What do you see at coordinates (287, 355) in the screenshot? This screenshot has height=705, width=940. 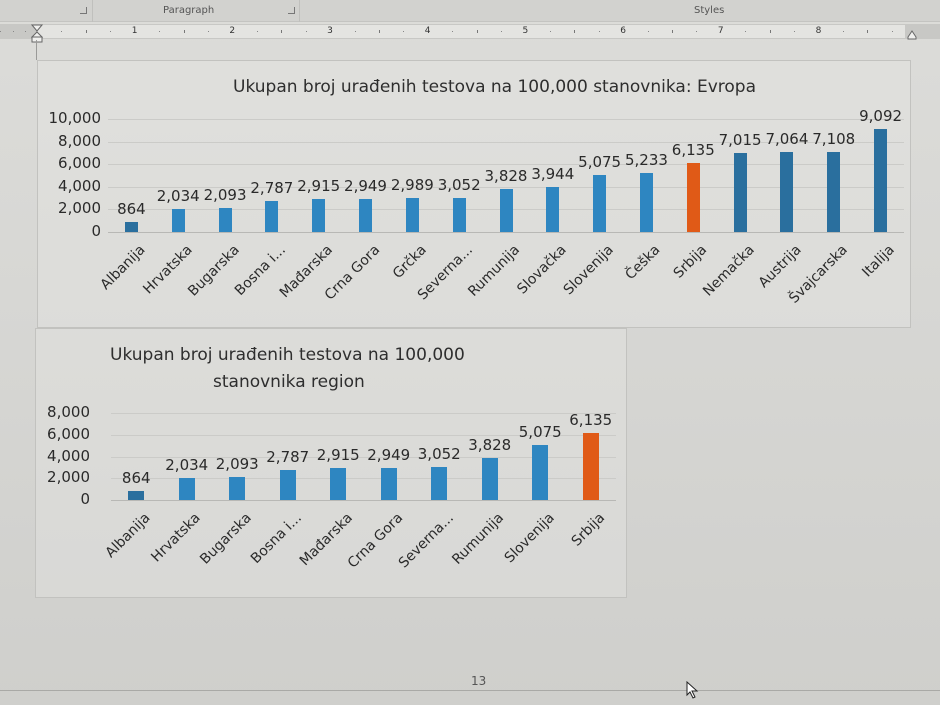 I see `chart-title-line-1: Ukupan broj urađenih testova na 100,000` at bounding box center [287, 355].